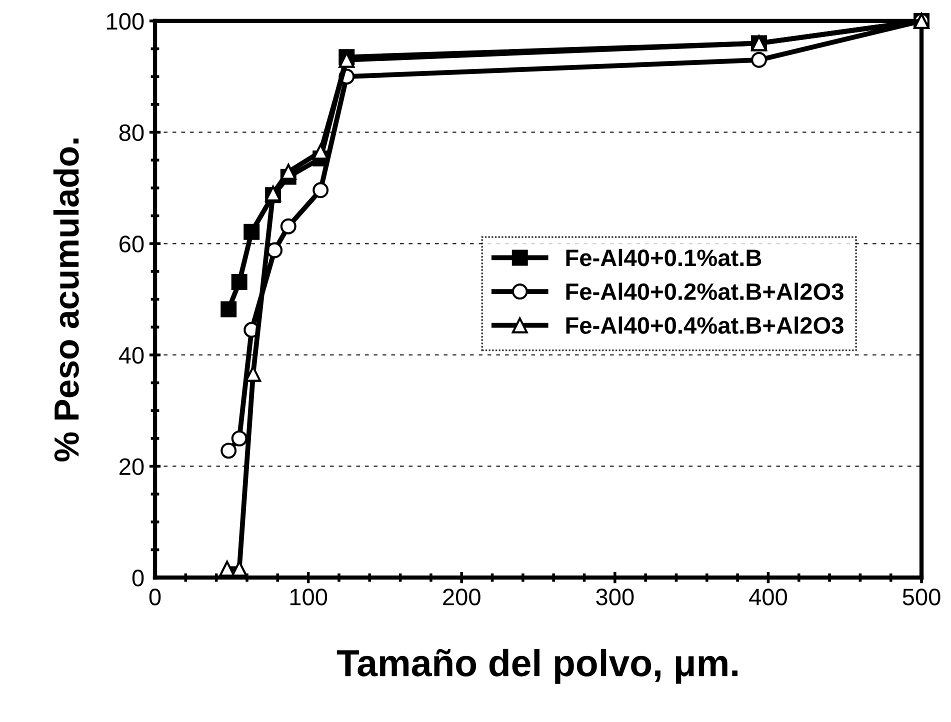  Describe the element at coordinates (132, 244) in the screenshot. I see `y-tick-label: 60` at that location.